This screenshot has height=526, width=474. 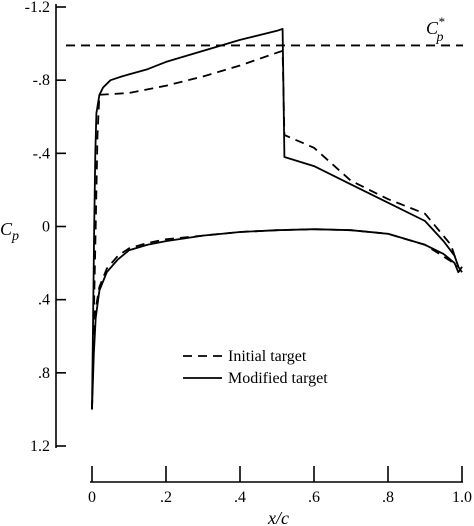 What do you see at coordinates (44, 300) in the screenshot?
I see `y-tick-label: .4` at bounding box center [44, 300].